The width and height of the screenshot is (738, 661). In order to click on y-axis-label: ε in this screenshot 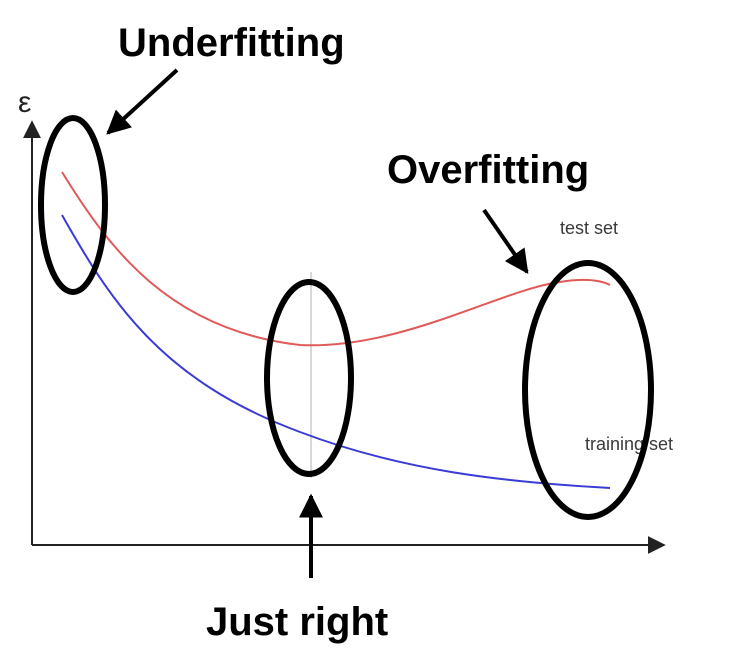, I will do `click(24, 102)`.